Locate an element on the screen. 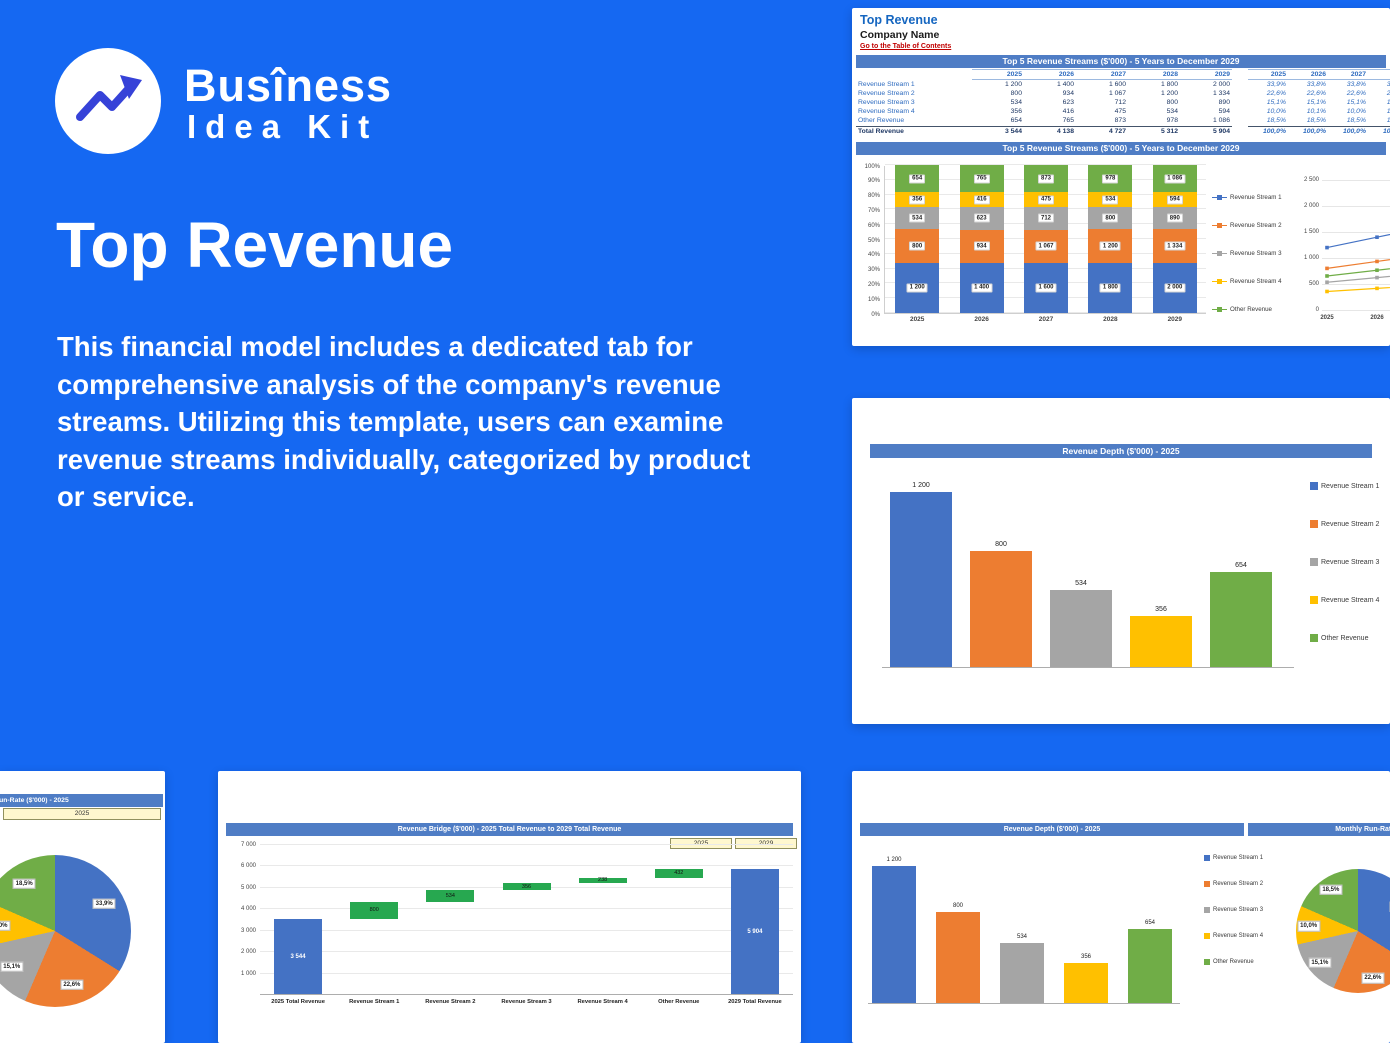 The image size is (1390, 1043). sheet-title: Top Revenue is located at coordinates (899, 20).